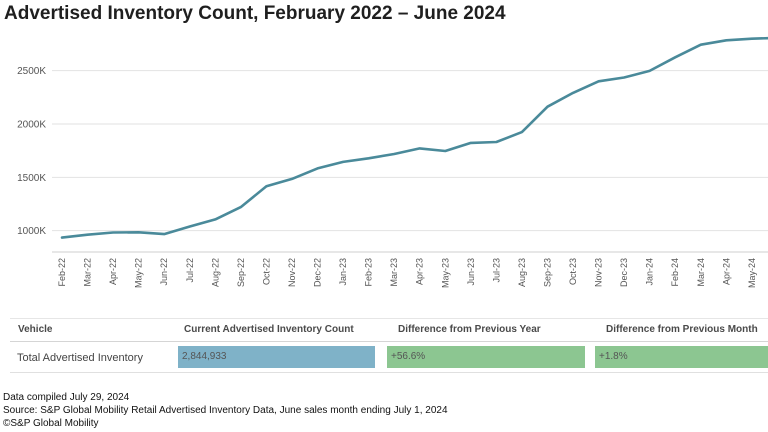 The height and width of the screenshot is (432, 768). Describe the element at coordinates (190, 270) in the screenshot. I see `x-tick-label: Jul-22` at that location.